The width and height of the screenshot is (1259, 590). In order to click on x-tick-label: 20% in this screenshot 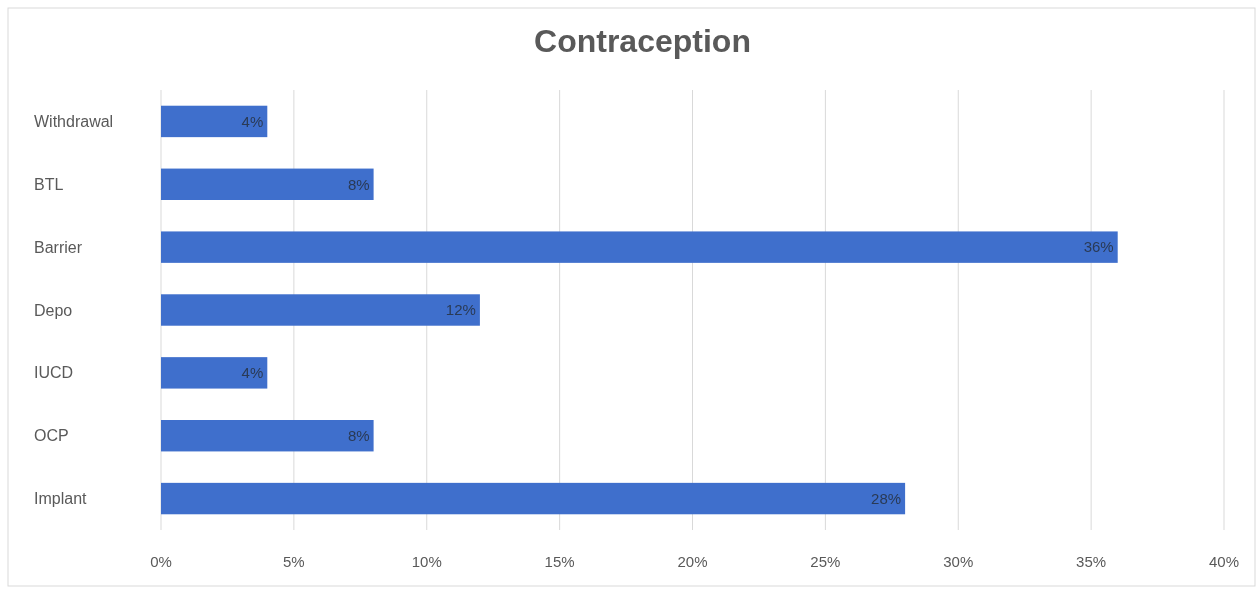, I will do `click(692, 561)`.